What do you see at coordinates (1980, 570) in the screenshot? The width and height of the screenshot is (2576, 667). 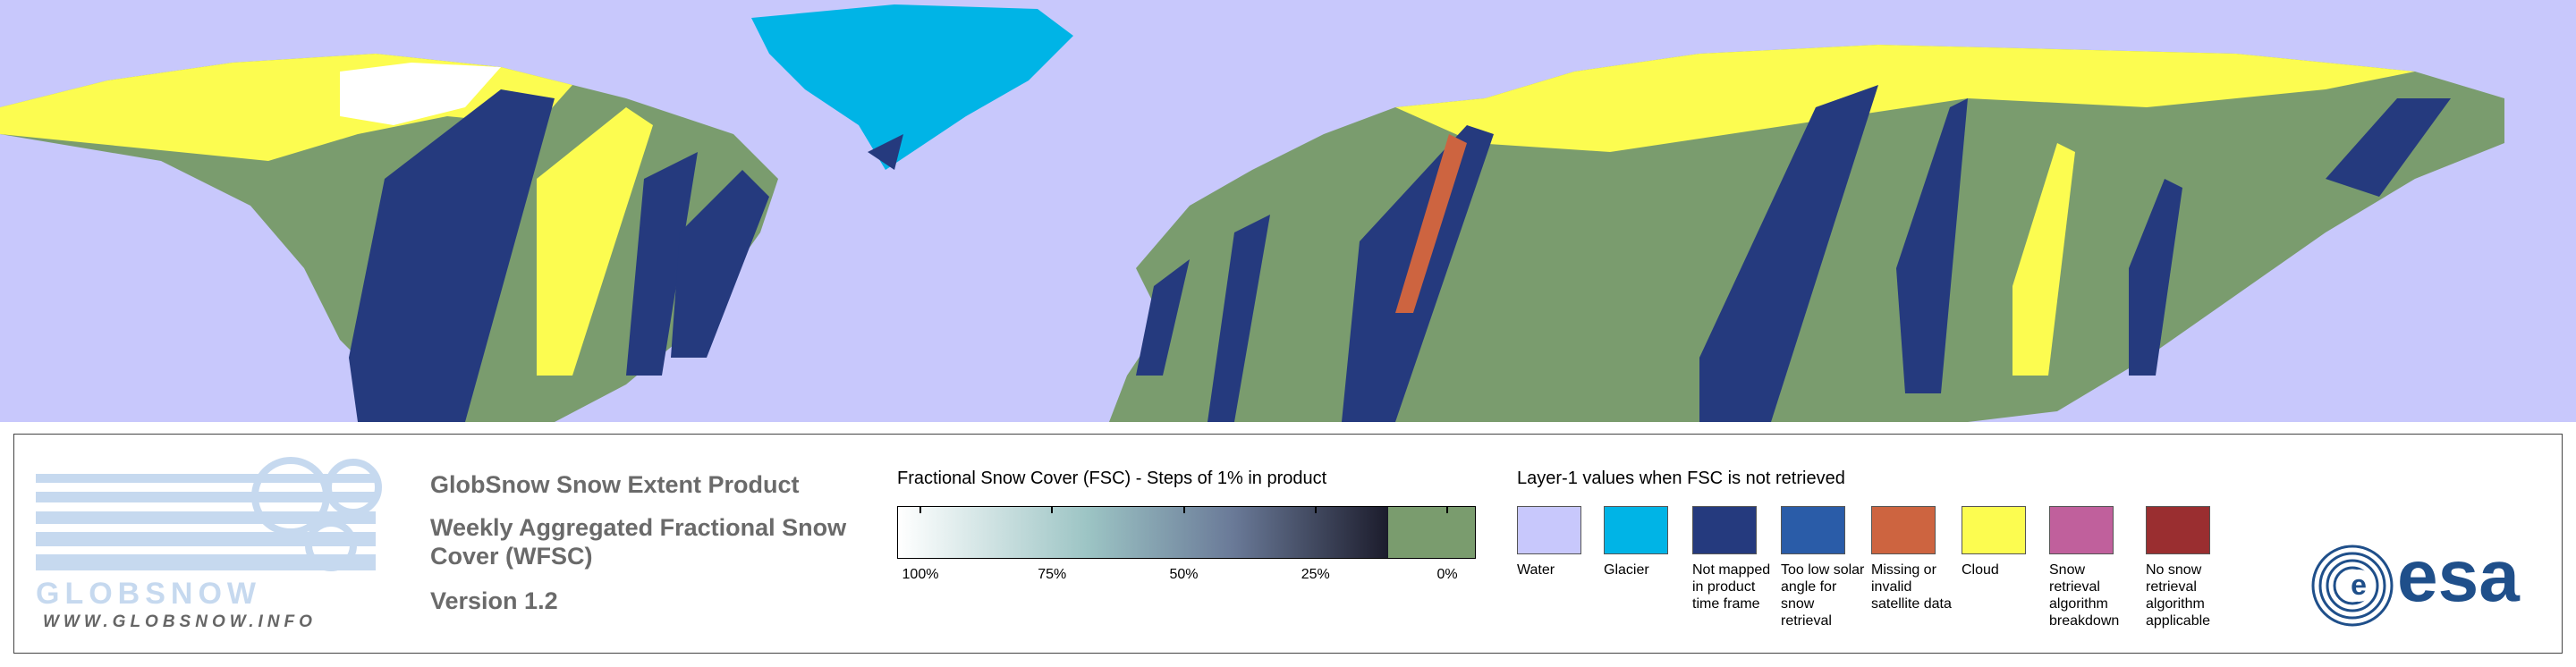 I see `legend-label: Cloud` at bounding box center [1980, 570].